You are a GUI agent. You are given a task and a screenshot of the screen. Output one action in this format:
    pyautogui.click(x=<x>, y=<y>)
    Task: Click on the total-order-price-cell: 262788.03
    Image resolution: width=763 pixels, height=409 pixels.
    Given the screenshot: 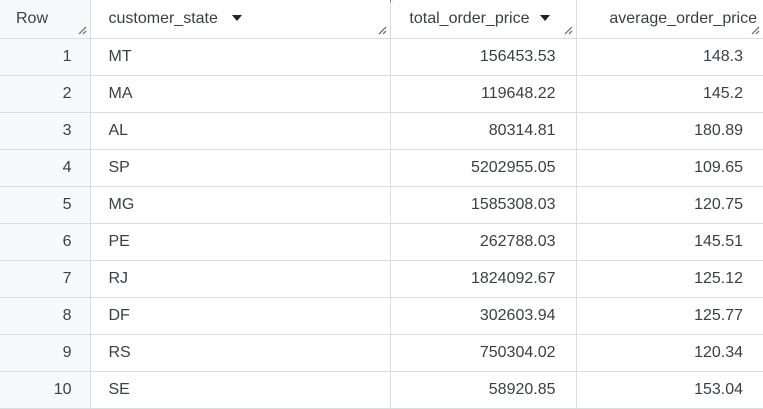 What is the action you would take?
    pyautogui.click(x=483, y=242)
    